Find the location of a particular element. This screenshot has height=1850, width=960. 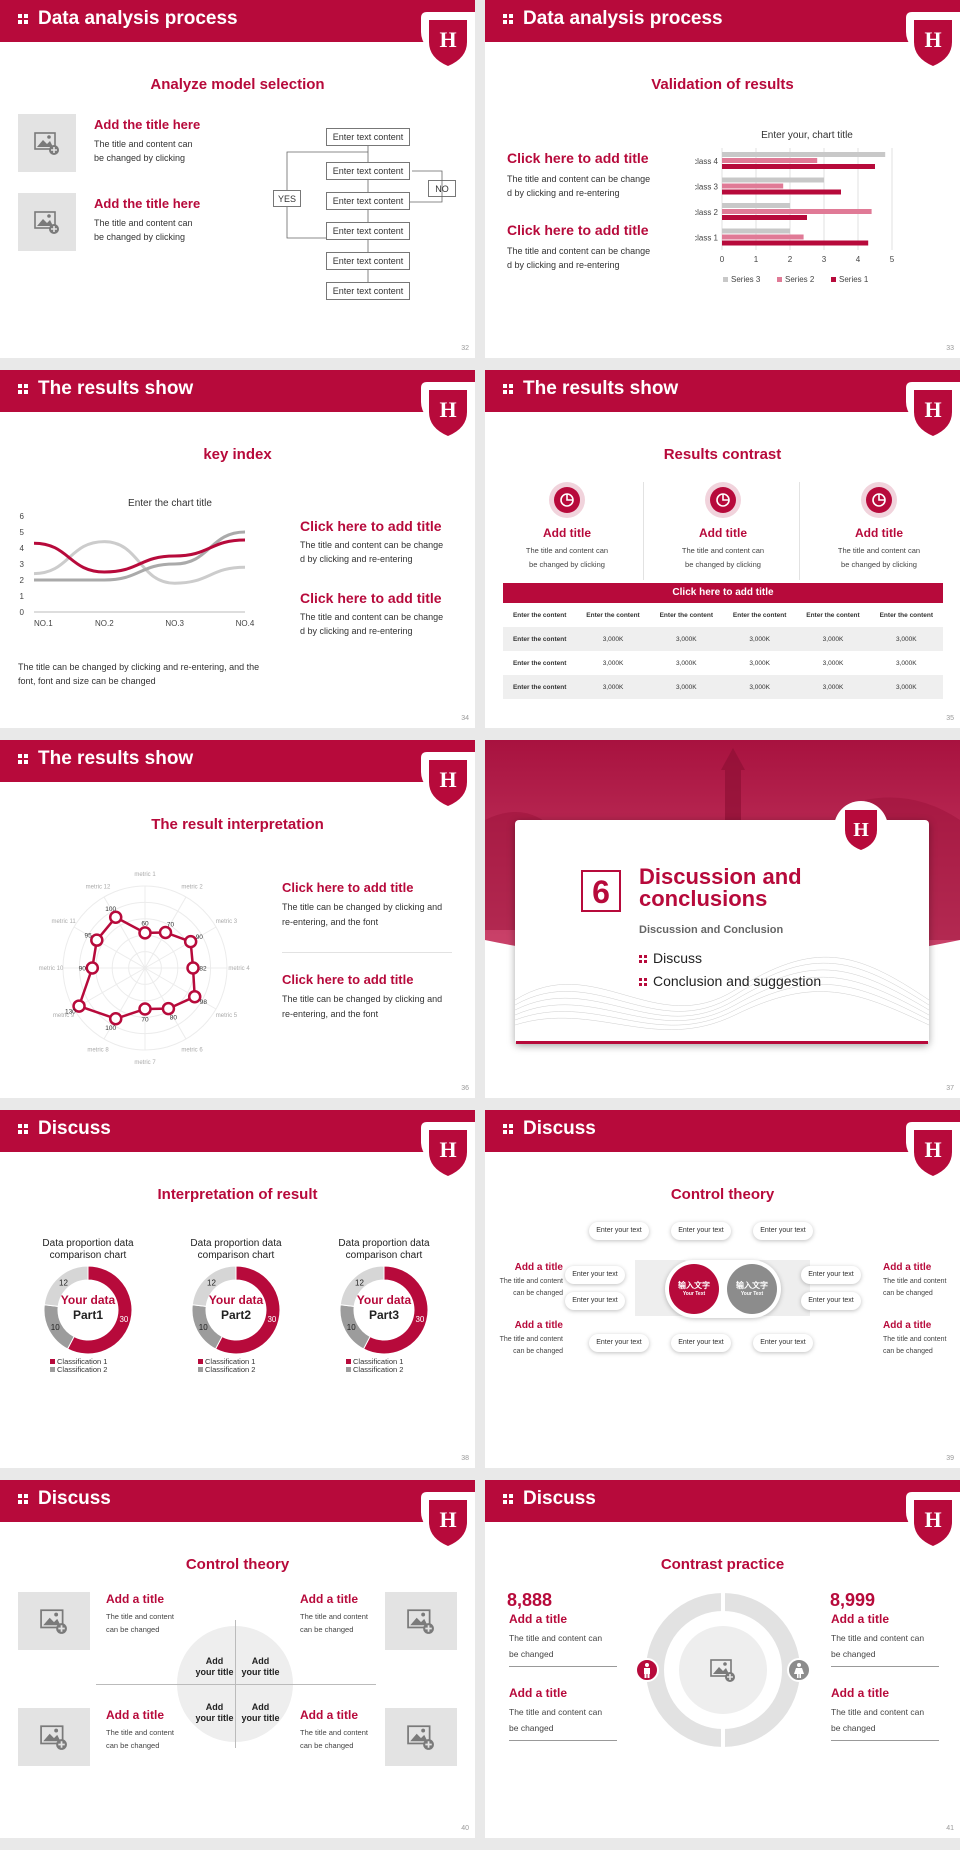

radar-axis-label: metric 7 is located at coordinates (145, 1063).